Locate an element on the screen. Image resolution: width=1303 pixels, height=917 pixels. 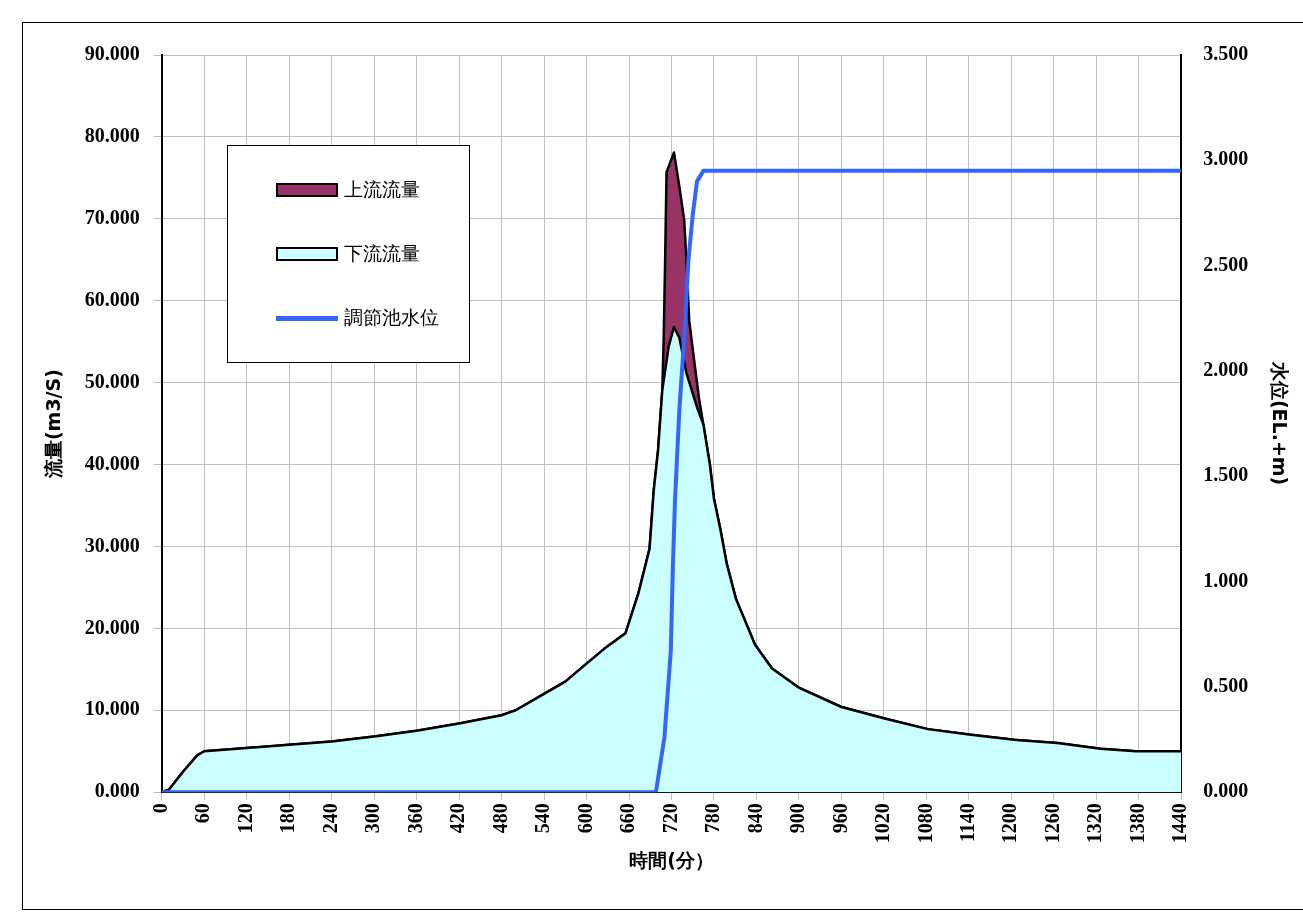
x-tick-label: 480 is located at coordinates (499, 818).